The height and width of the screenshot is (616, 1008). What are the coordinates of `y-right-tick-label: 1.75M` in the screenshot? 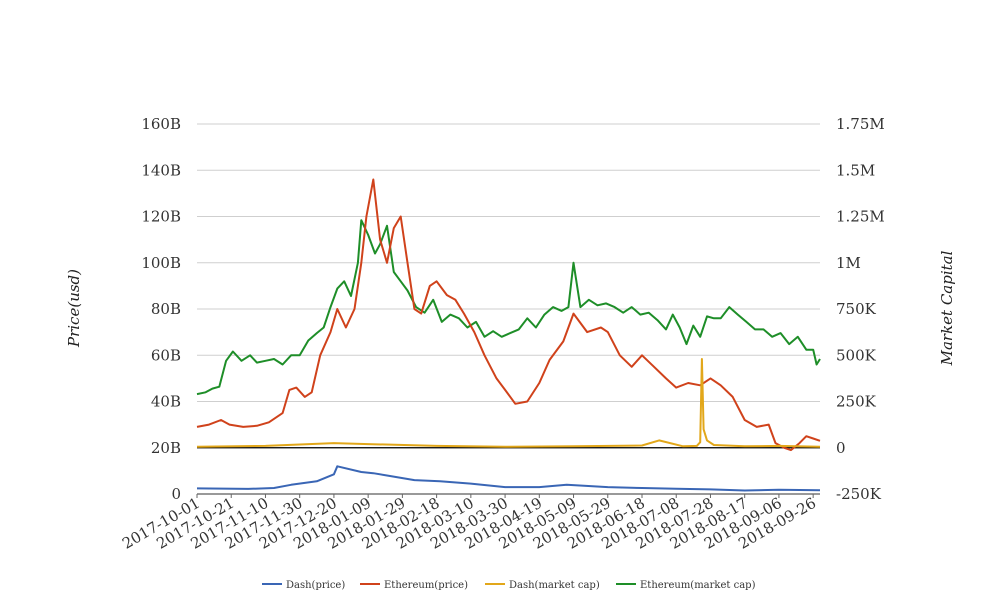 It's located at (860, 124).